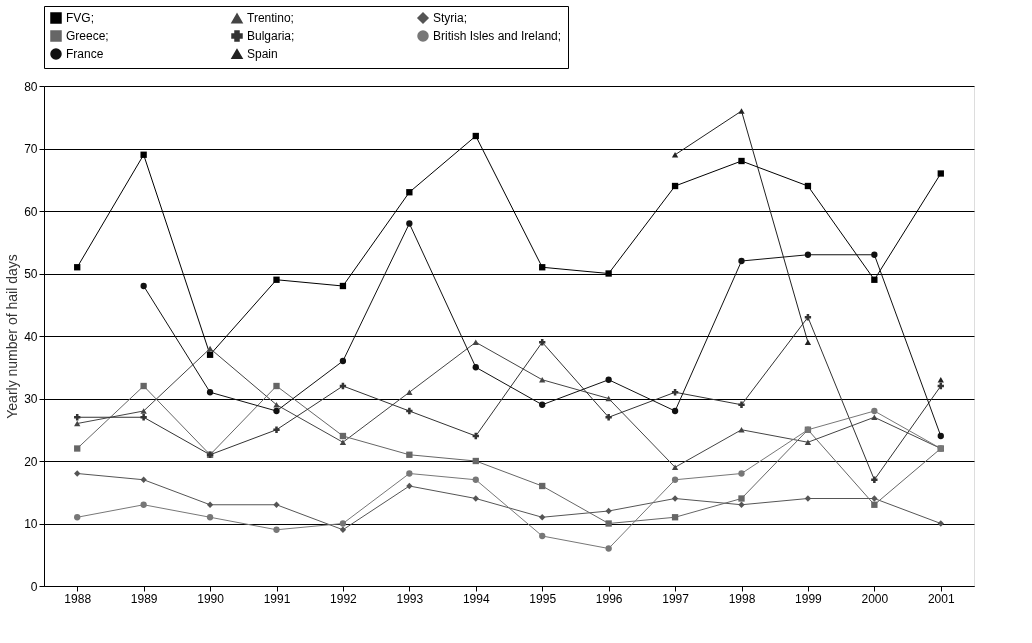  Describe the element at coordinates (12, 336) in the screenshot. I see `y-axis-title: Yearly number of hail days` at that location.